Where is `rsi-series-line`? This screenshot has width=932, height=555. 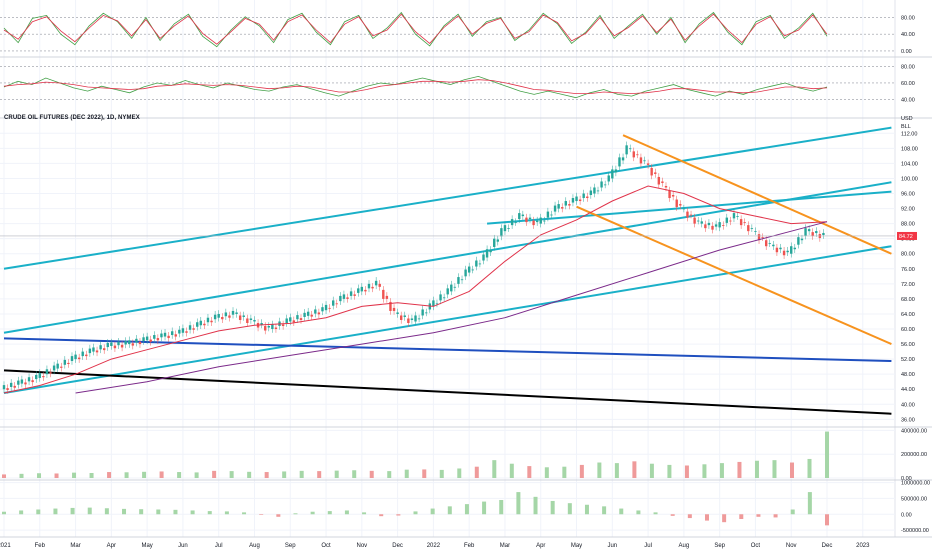 rsi-series-line is located at coordinates (415, 87).